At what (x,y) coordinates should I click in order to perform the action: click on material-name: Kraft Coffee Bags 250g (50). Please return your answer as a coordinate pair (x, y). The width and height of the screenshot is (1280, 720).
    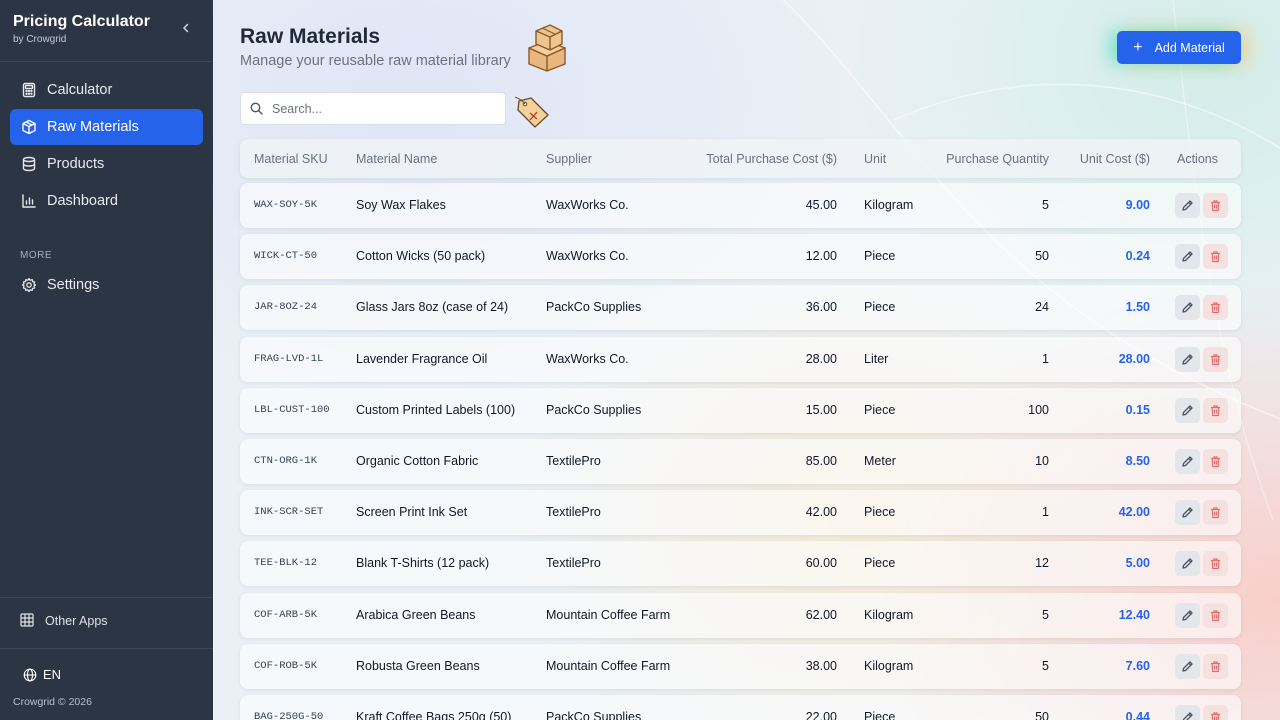
    Looking at the image, I should click on (434, 715).